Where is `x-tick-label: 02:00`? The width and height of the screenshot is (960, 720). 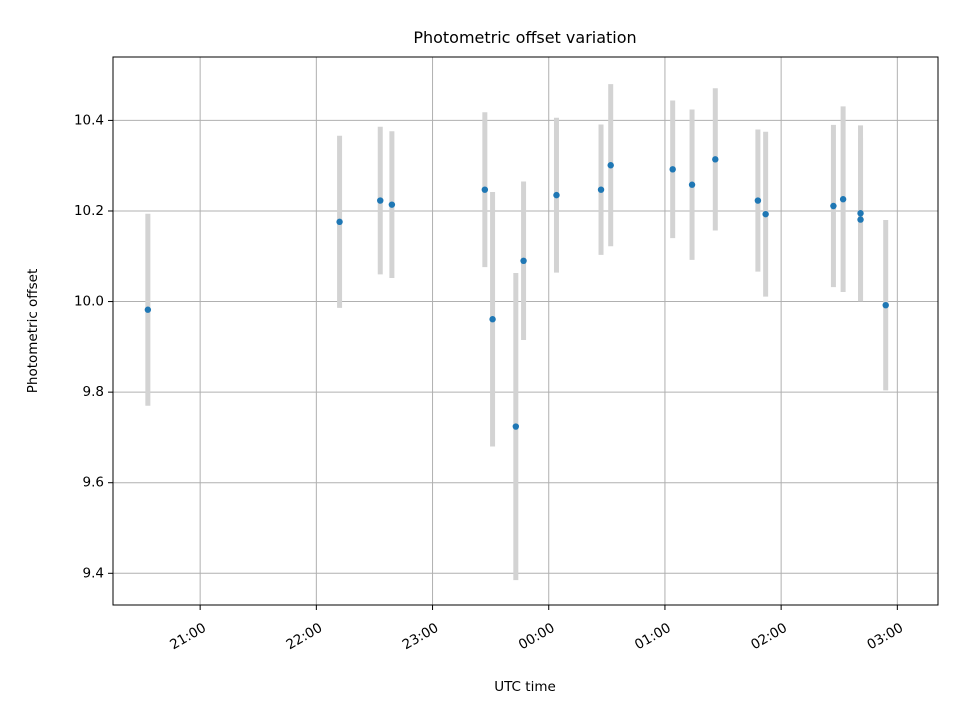
x-tick-label: 02:00 is located at coordinates (769, 636).